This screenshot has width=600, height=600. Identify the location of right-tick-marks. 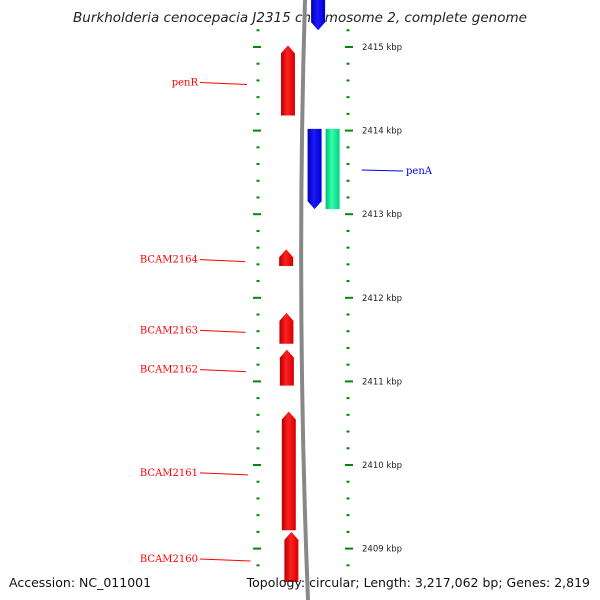
(349, 298).